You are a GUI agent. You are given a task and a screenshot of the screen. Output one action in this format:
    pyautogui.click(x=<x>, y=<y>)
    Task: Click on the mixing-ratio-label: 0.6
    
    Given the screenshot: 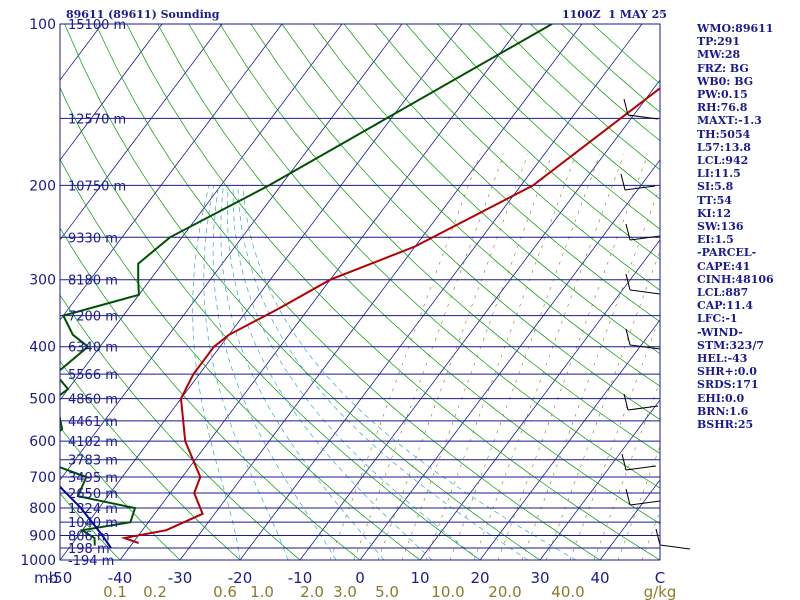 What is the action you would take?
    pyautogui.click(x=225, y=591)
    